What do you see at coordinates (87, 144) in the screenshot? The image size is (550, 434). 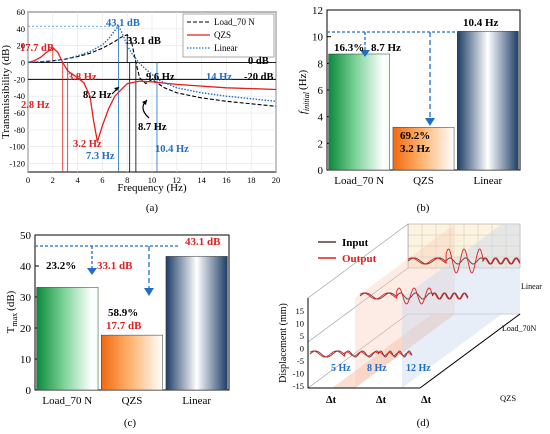 I see `annotation-3-2-hz: 3.2 Hz` at bounding box center [87, 144].